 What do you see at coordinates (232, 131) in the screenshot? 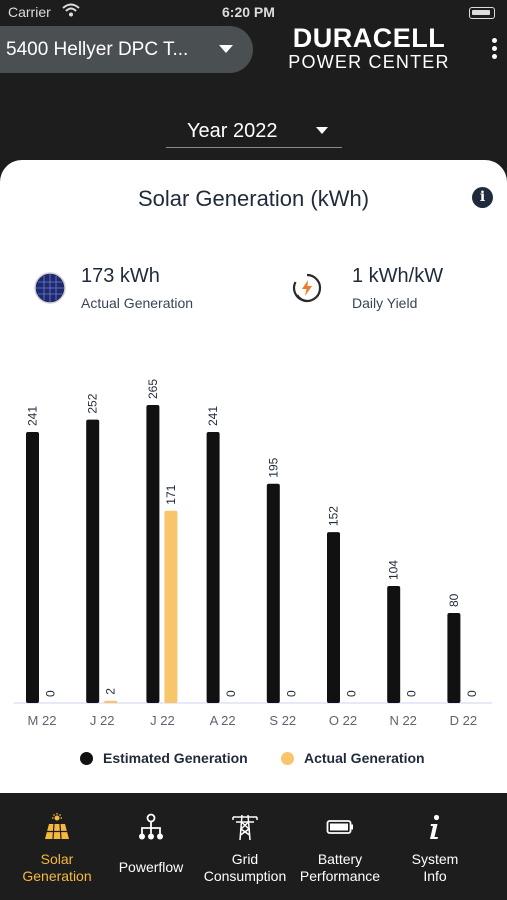
I see `year-label: Year 2022` at bounding box center [232, 131].